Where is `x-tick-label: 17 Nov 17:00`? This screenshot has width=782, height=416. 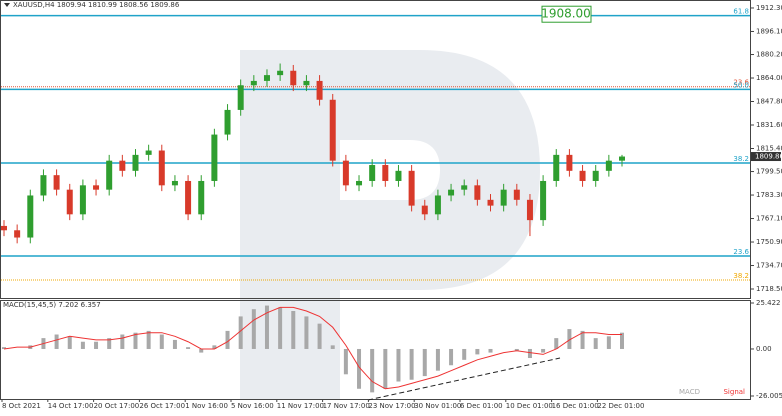 x-tick-label: 17 Nov 17:00 is located at coordinates (346, 406).